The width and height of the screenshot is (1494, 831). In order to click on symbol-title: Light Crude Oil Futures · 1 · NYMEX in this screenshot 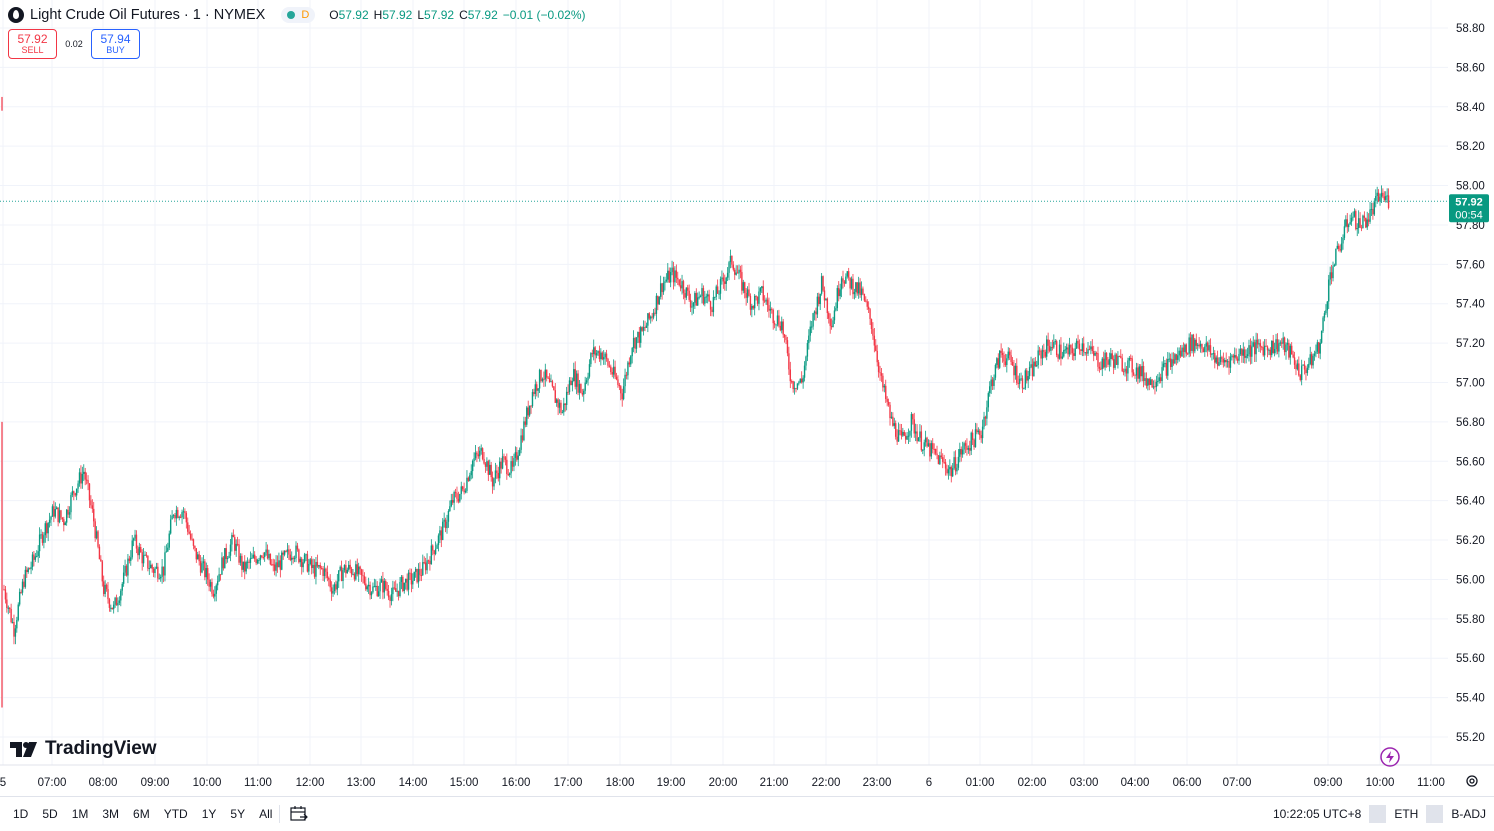, I will do `click(148, 15)`.